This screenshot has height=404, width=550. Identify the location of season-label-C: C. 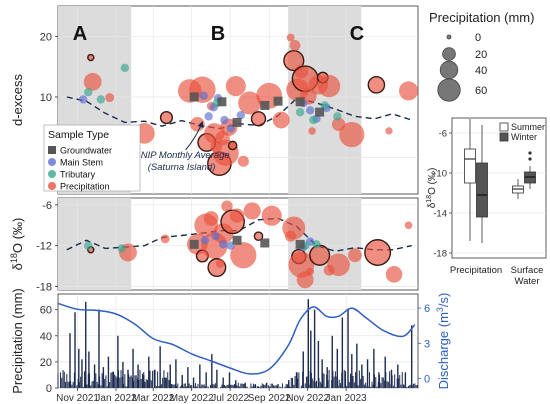
(357, 34).